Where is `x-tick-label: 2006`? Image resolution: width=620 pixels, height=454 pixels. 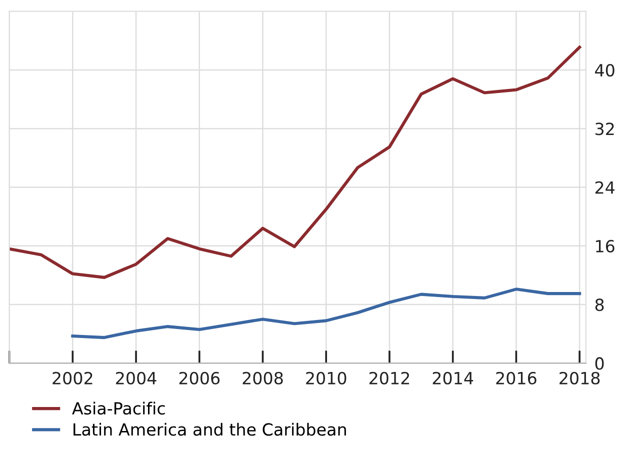 x-tick-label: 2006 is located at coordinates (199, 378).